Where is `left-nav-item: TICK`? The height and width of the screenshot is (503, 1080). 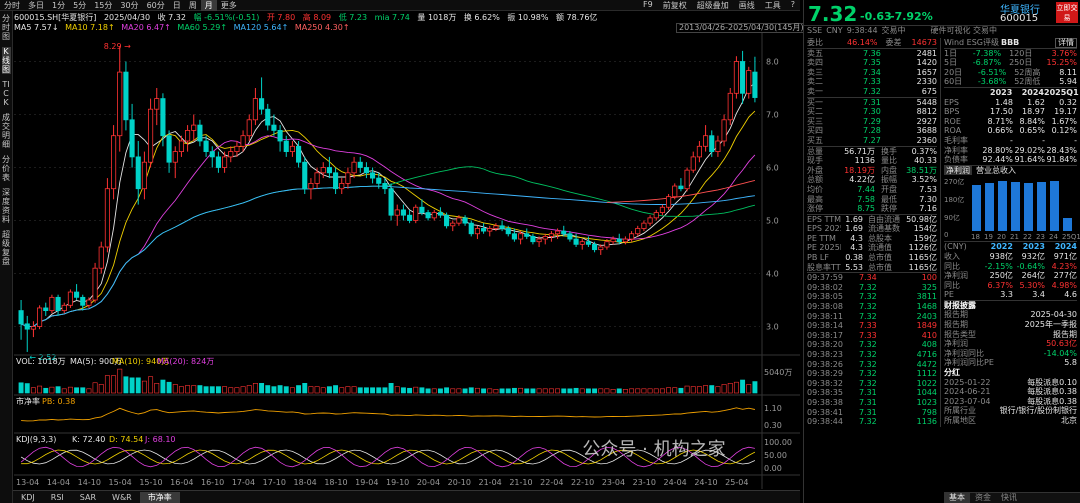 left-nav-item: TICK is located at coordinates (6, 93).